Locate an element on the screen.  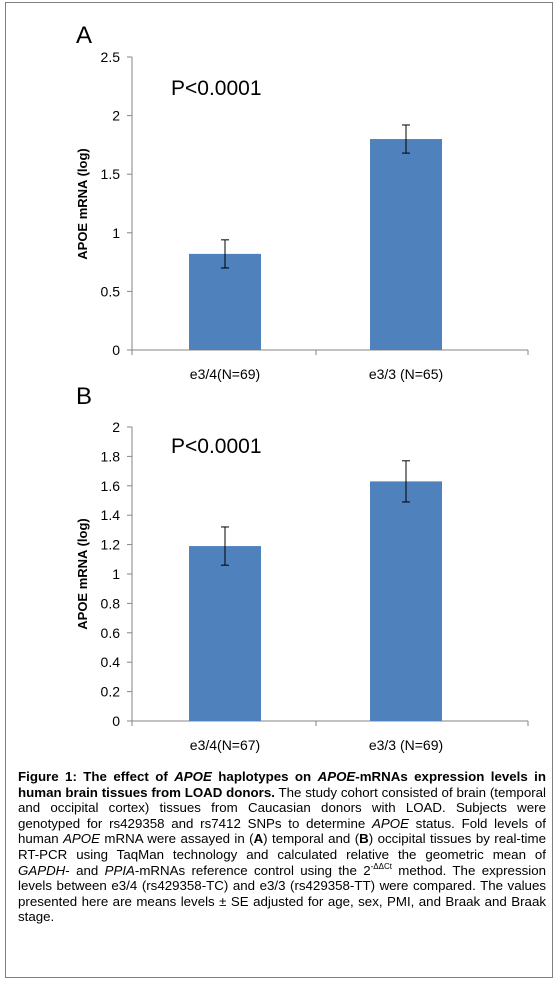
caption-superscript: -ΔΔCt is located at coordinates (381, 866).